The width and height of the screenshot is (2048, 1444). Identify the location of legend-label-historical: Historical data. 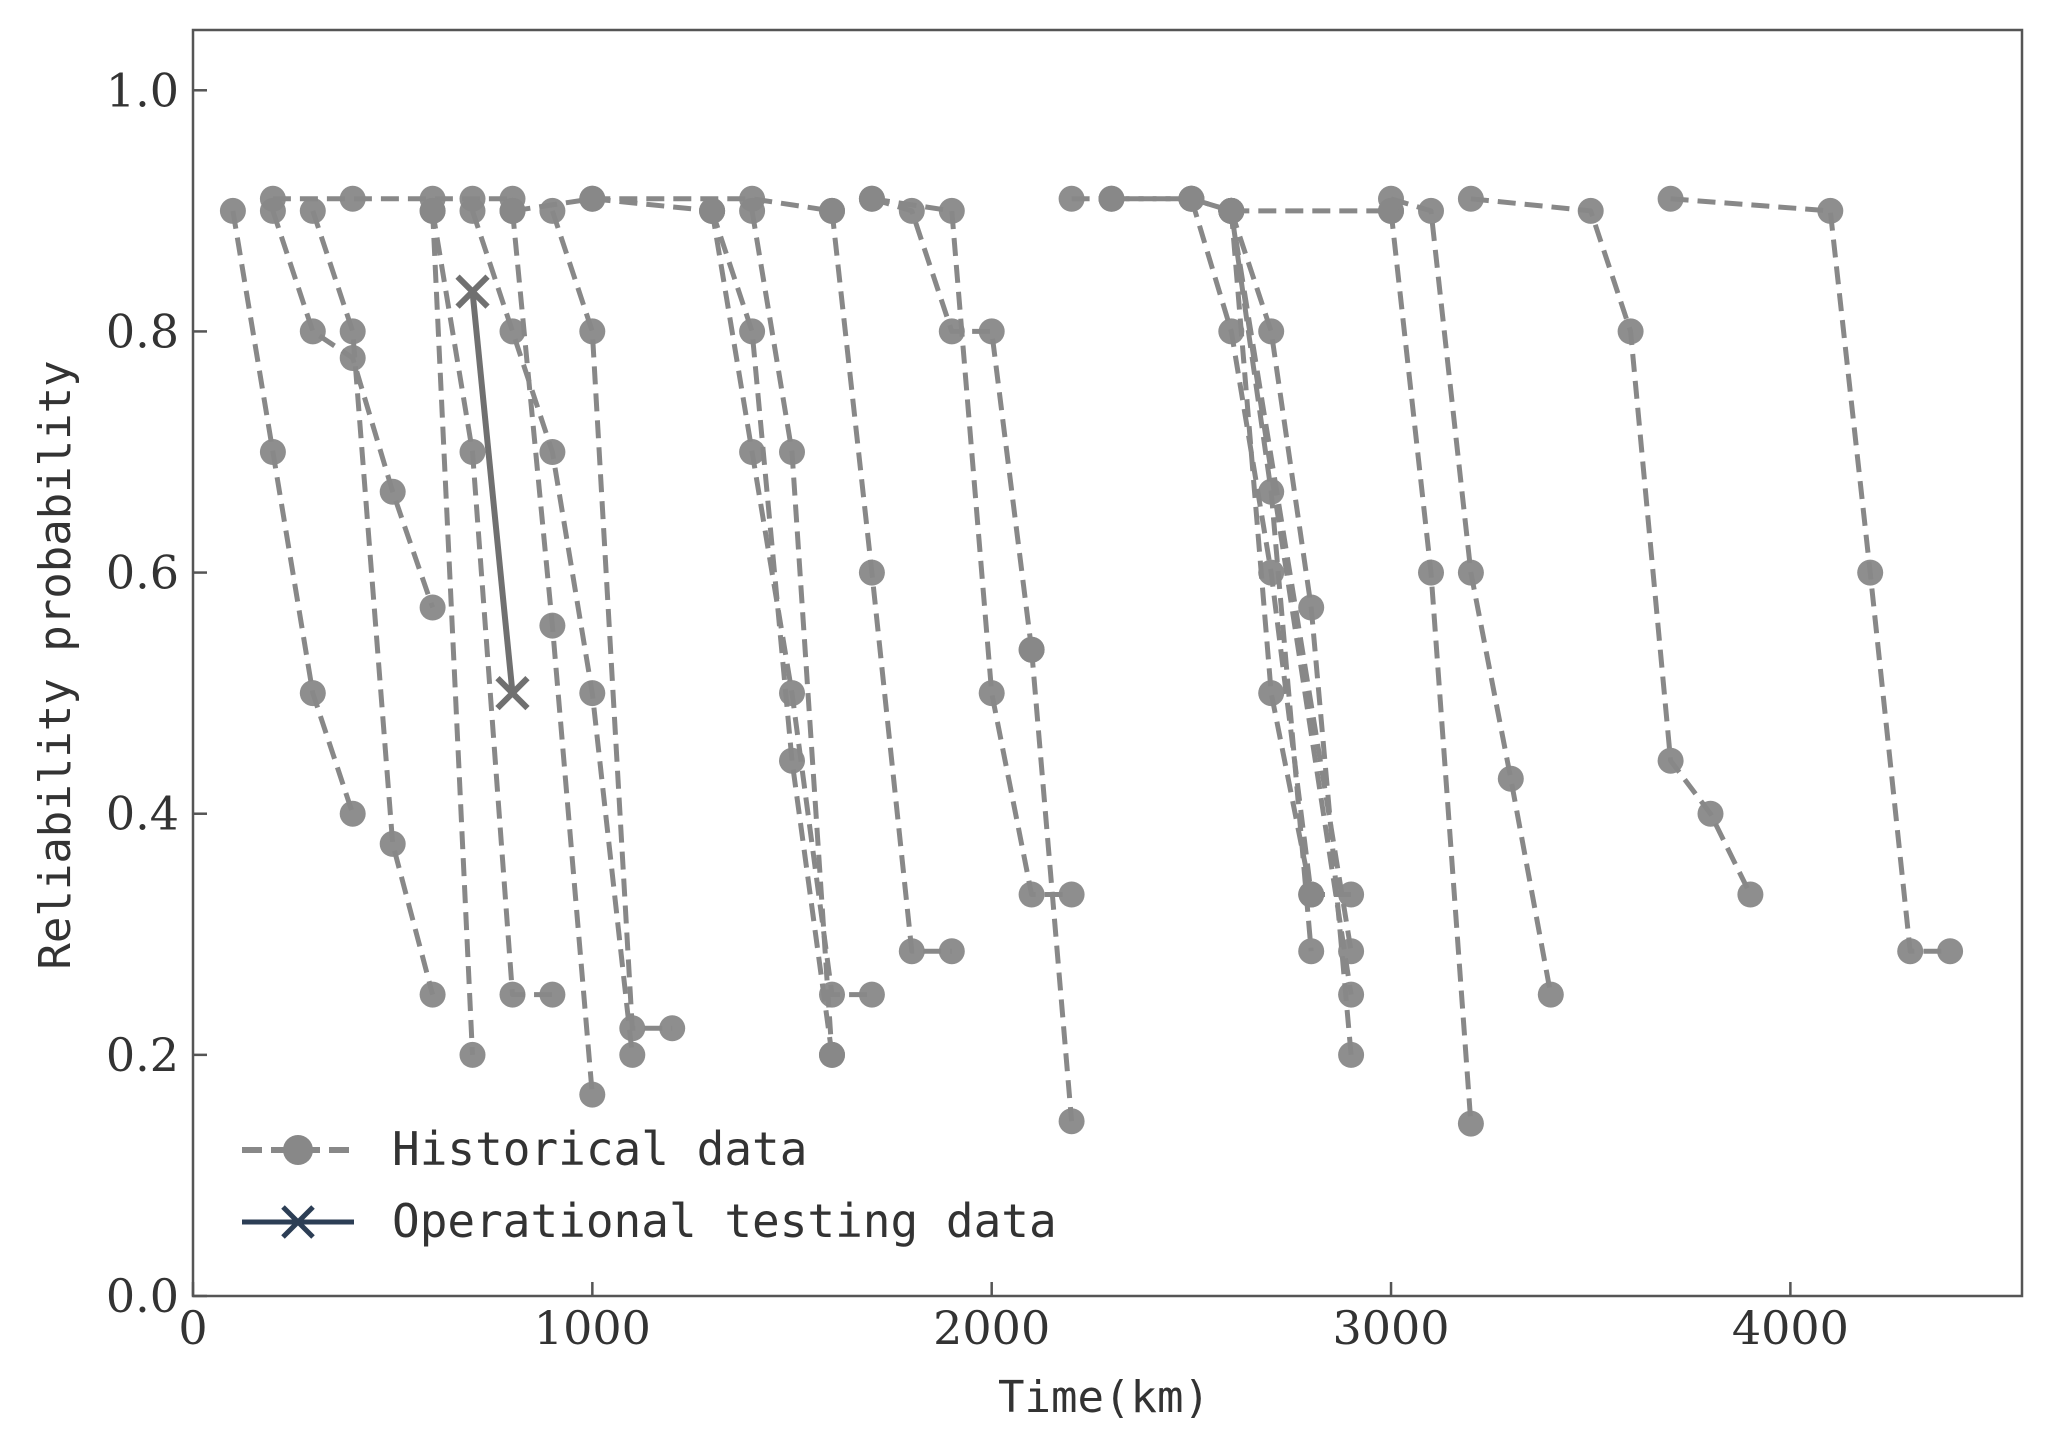
(599, 1149).